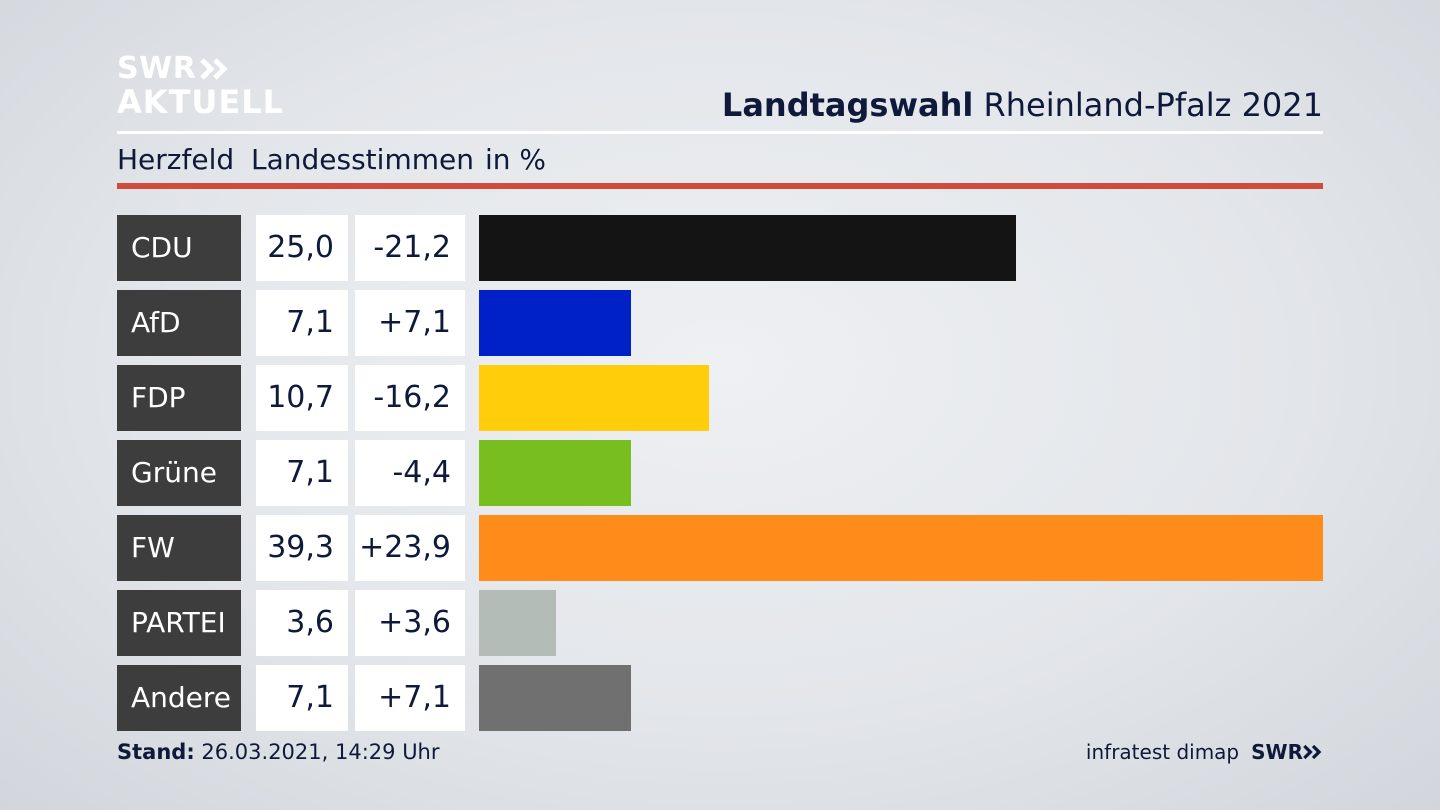  Describe the element at coordinates (179, 548) in the screenshot. I see `party-label: FW` at that location.